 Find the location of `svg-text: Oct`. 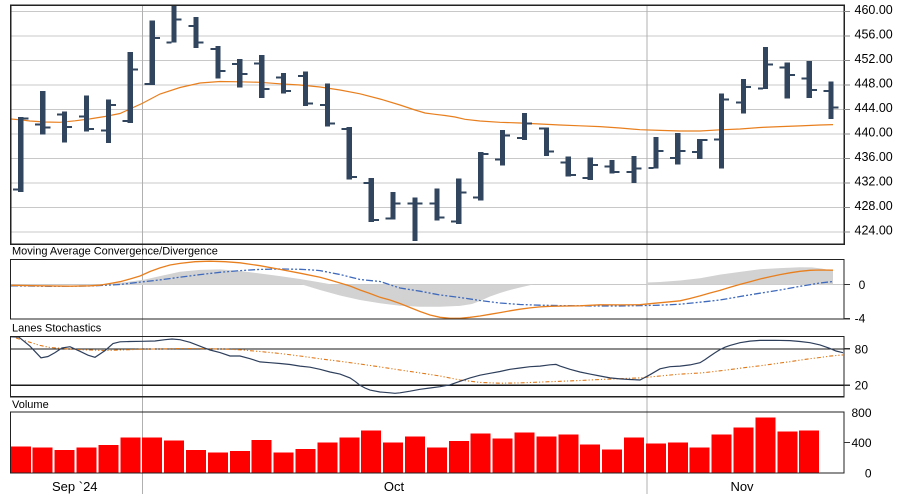

svg-text: Oct is located at coordinates (394, 486).